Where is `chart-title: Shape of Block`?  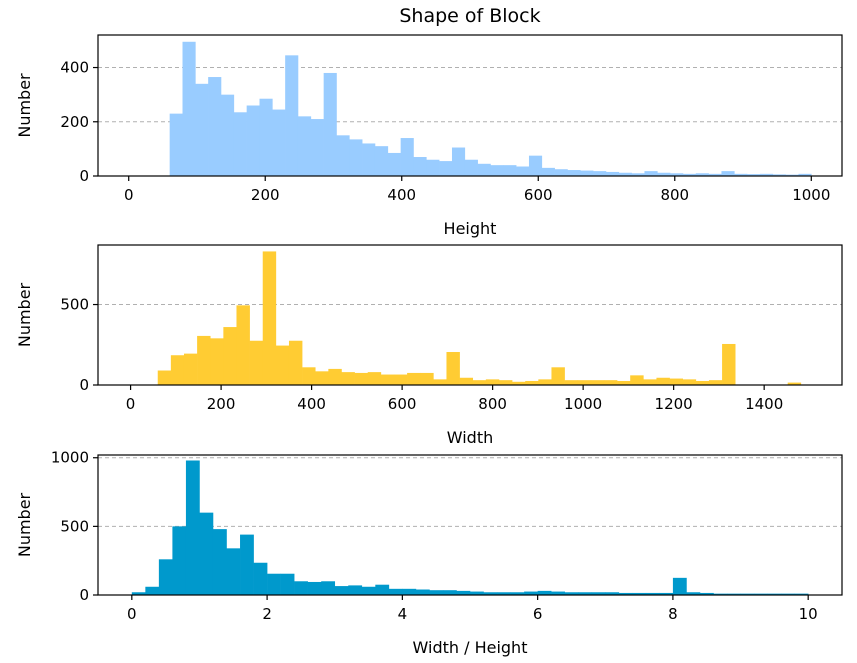 chart-title: Shape of Block is located at coordinates (469, 16).